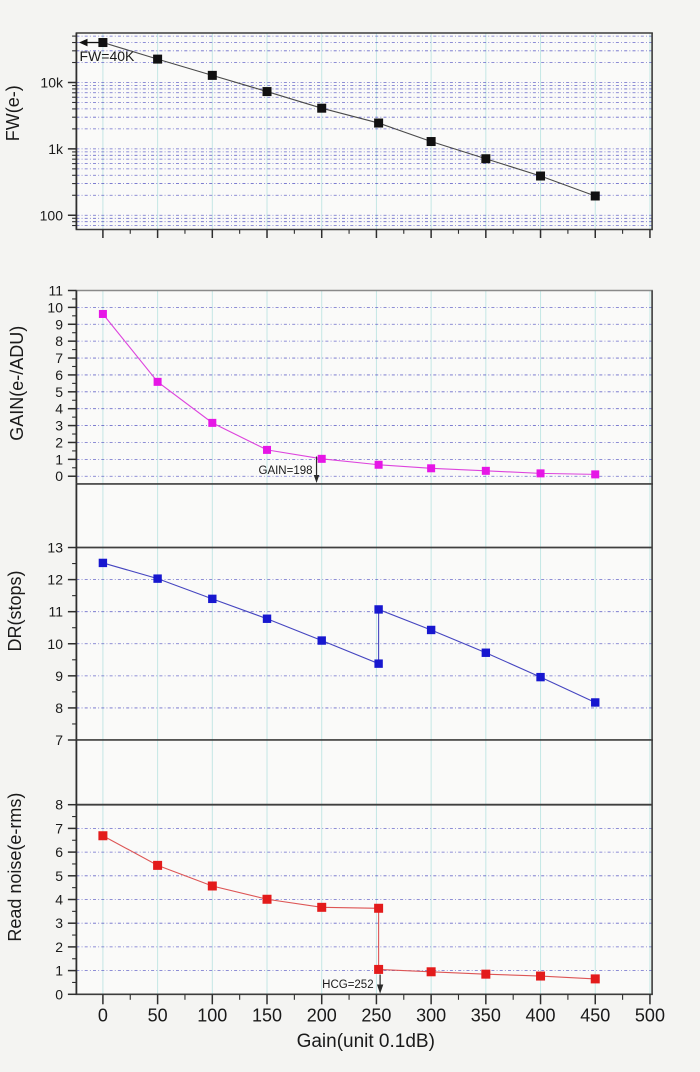 The width and height of the screenshot is (700, 1072). Describe the element at coordinates (486, 1016) in the screenshot. I see `x-tick-label: 350` at that location.